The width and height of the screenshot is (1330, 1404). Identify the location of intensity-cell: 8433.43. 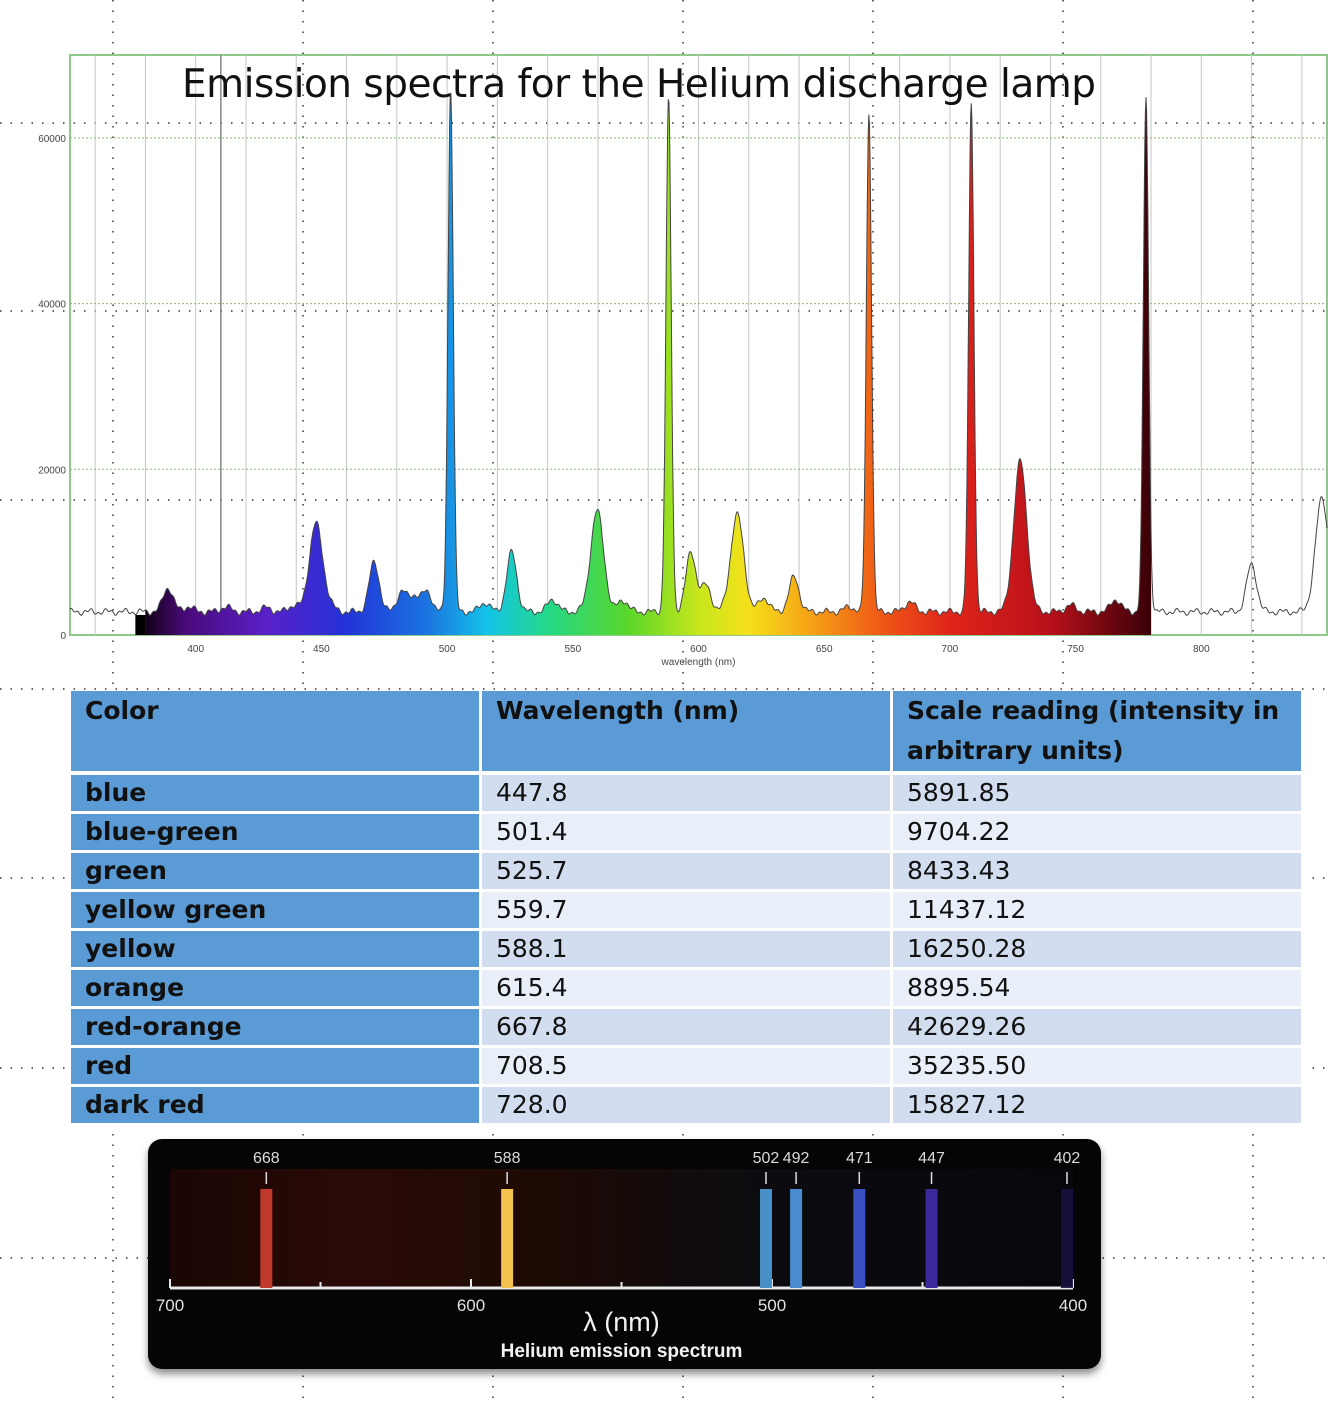
(1098, 872).